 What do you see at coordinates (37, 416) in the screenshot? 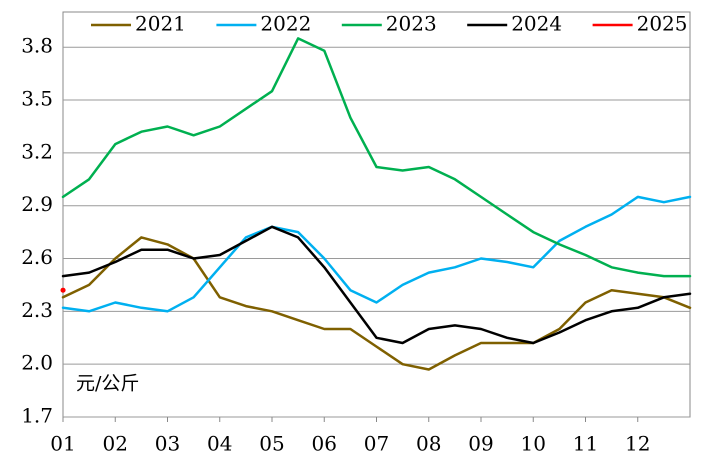
I see `y-tick-label: 1.7` at bounding box center [37, 416].